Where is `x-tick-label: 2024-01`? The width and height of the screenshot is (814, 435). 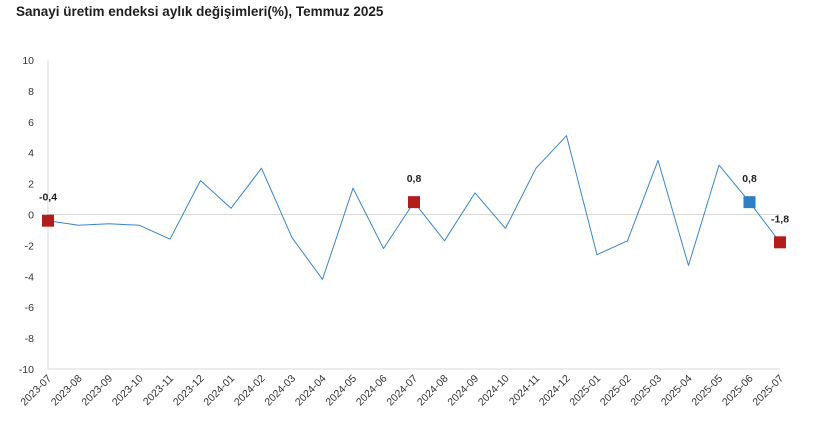
x-tick-label: 2024-01 is located at coordinates (219, 391).